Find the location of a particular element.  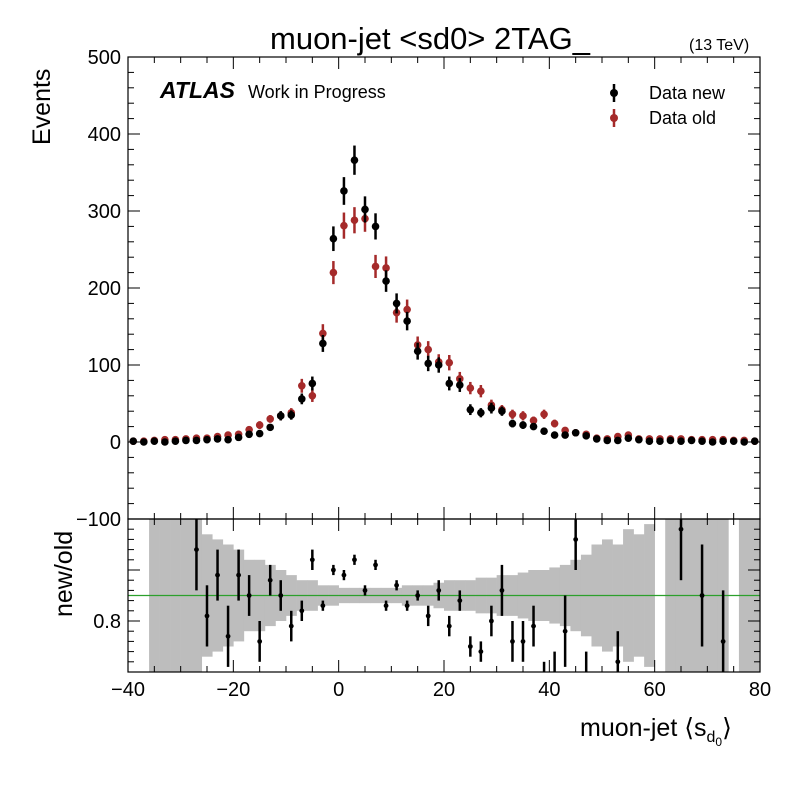

y-tick-label: 300 is located at coordinates (104, 212).